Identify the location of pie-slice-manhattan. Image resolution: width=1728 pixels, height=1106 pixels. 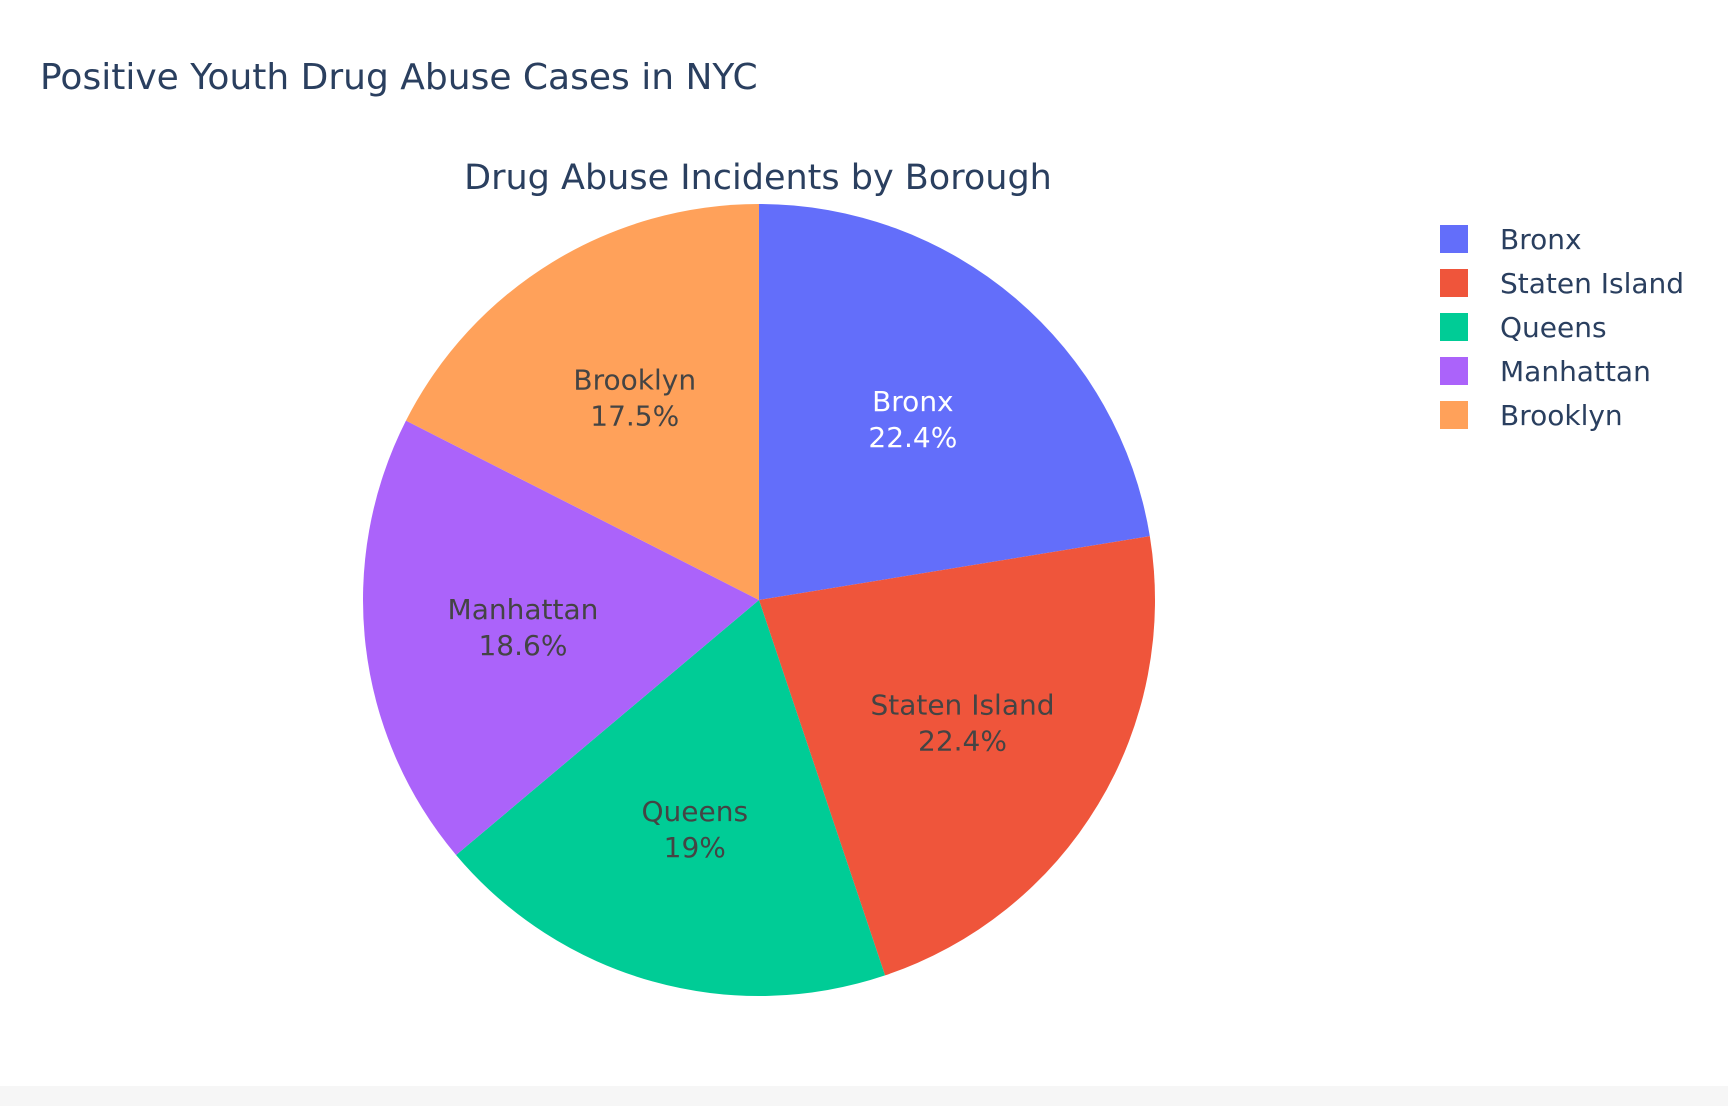
(561, 638).